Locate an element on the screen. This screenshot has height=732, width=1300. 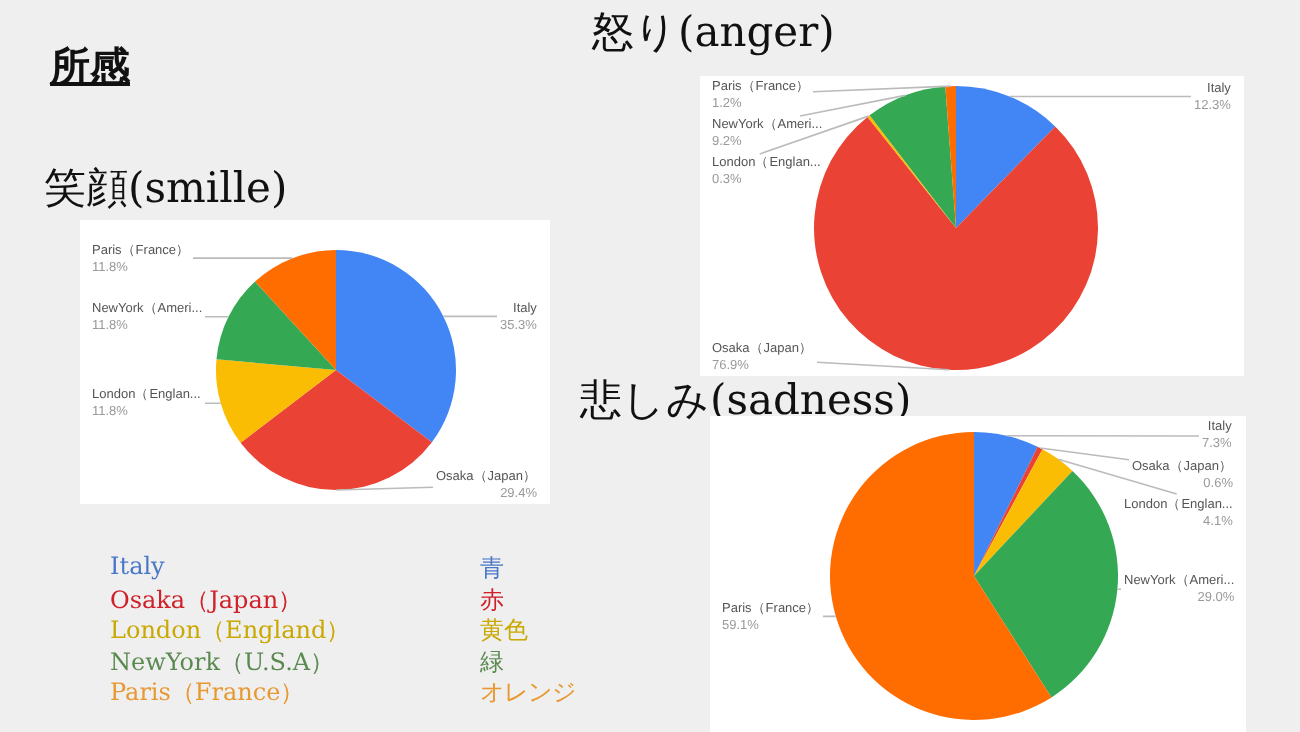
text: Paris（France） is located at coordinates (207, 693).